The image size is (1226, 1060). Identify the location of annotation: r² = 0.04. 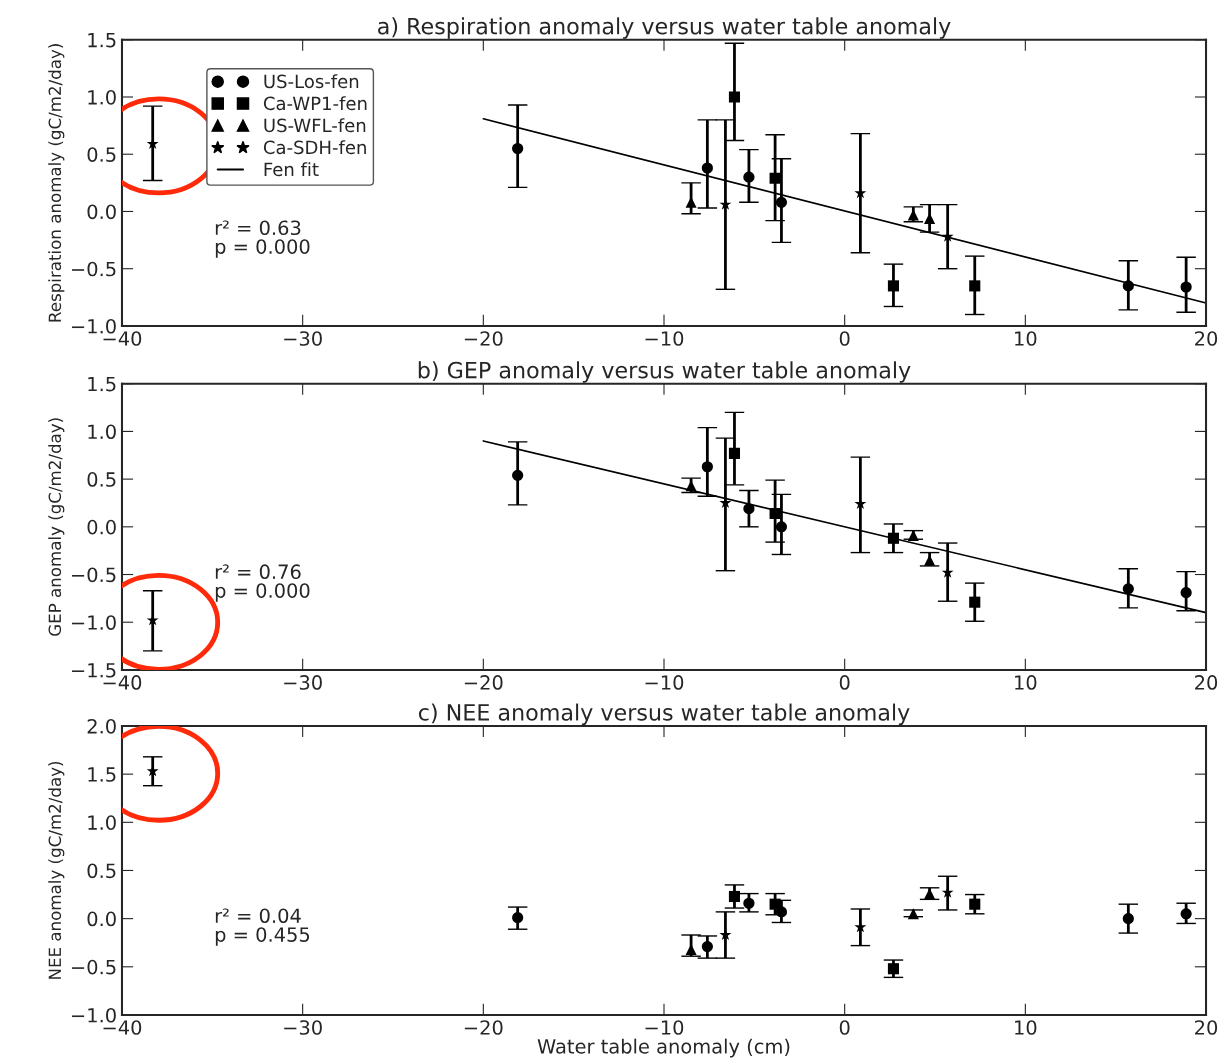
(258, 916).